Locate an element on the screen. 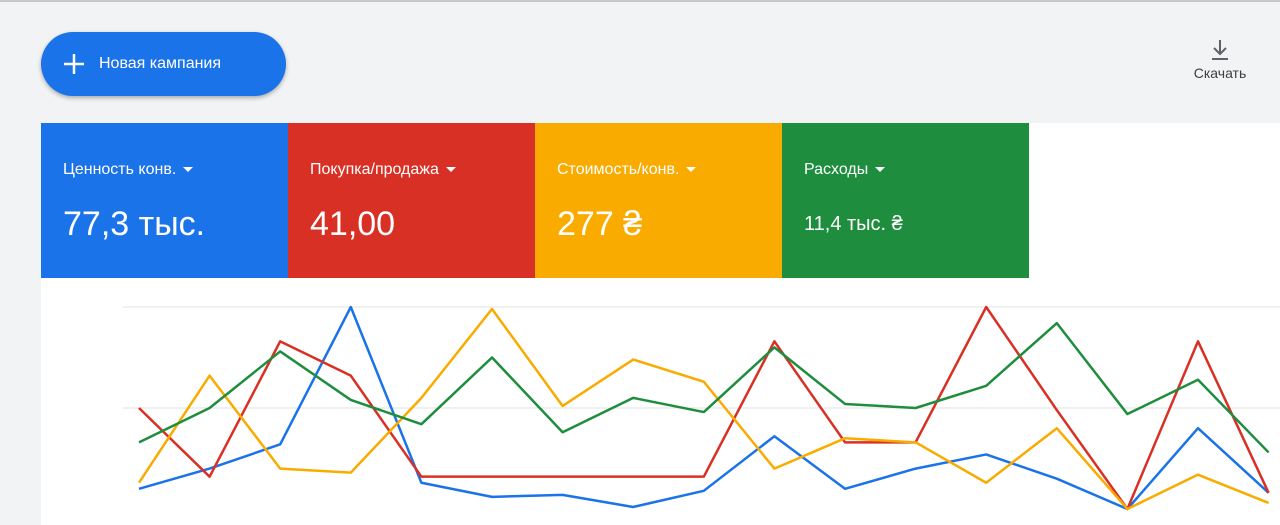 The width and height of the screenshot is (1280, 525). new-campaign-button: Новая кампания is located at coordinates (163, 64).